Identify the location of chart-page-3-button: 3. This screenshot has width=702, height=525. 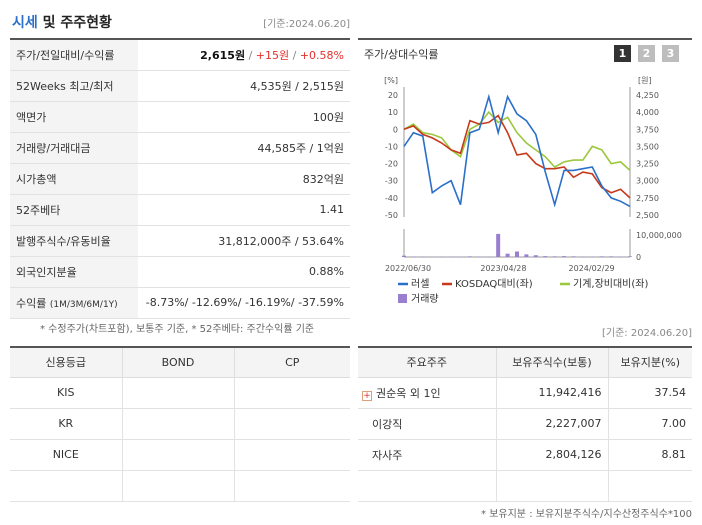
(670, 53).